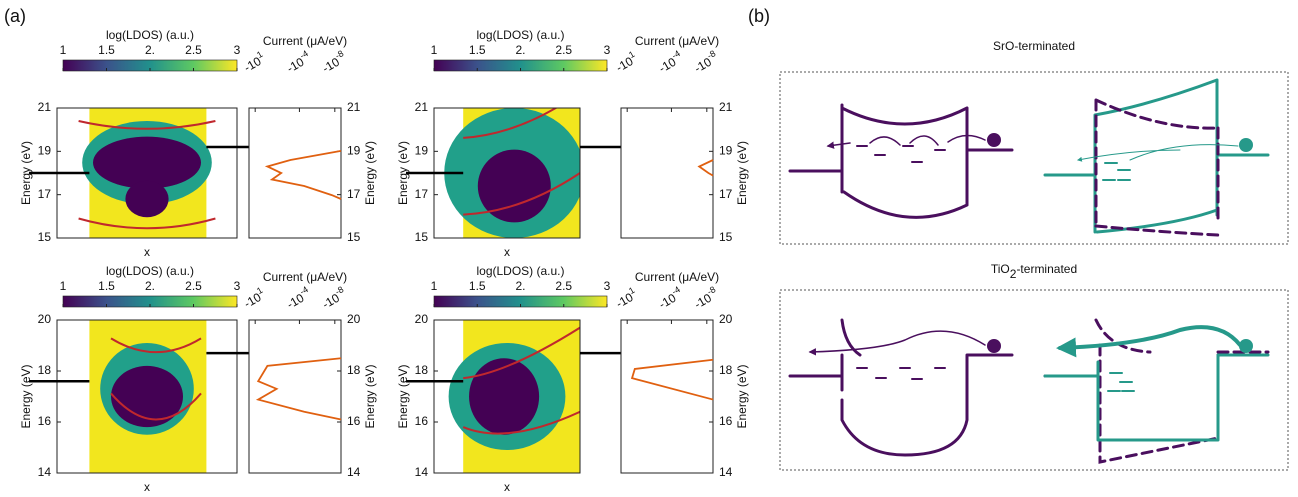  I want to click on y2-tick-label: 18, so click(726, 370).